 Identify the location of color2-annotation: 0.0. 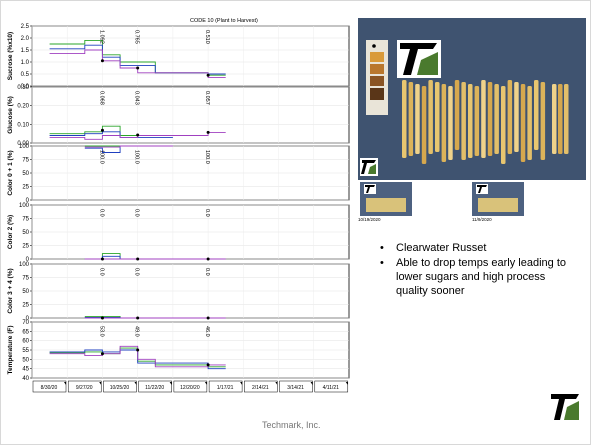
(207, 213).